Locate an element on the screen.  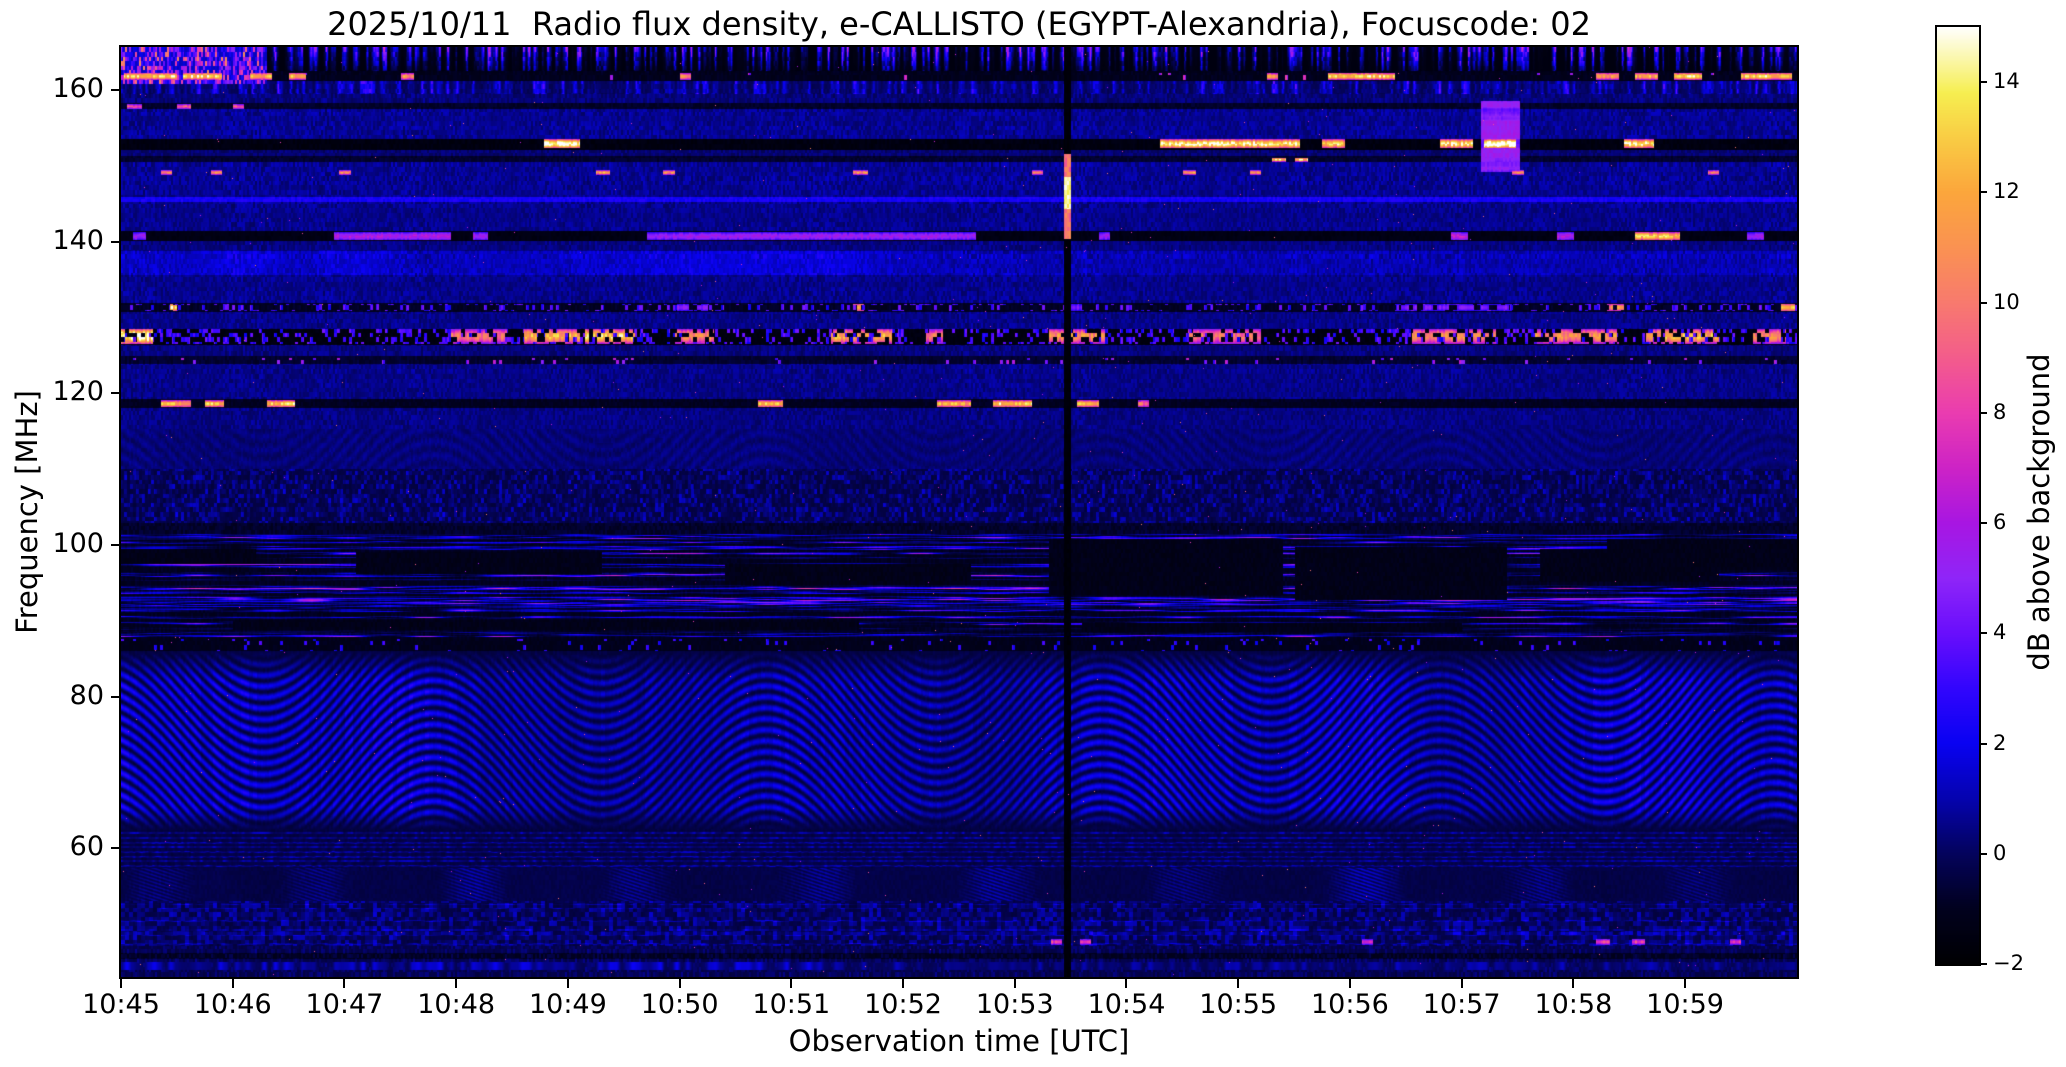
y-tick-label: 80 is located at coordinates (86, 695).